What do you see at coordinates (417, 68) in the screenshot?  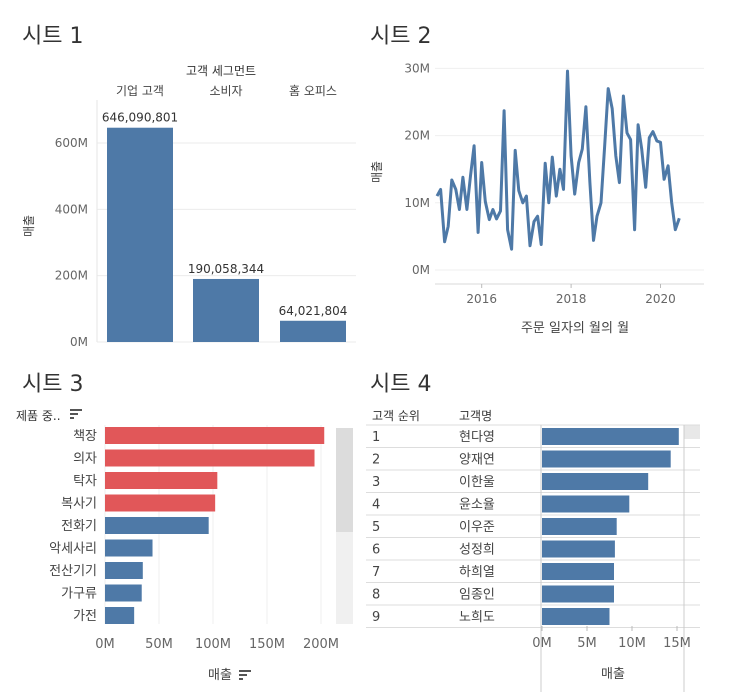 I see `y-tick-label: 30M` at bounding box center [417, 68].